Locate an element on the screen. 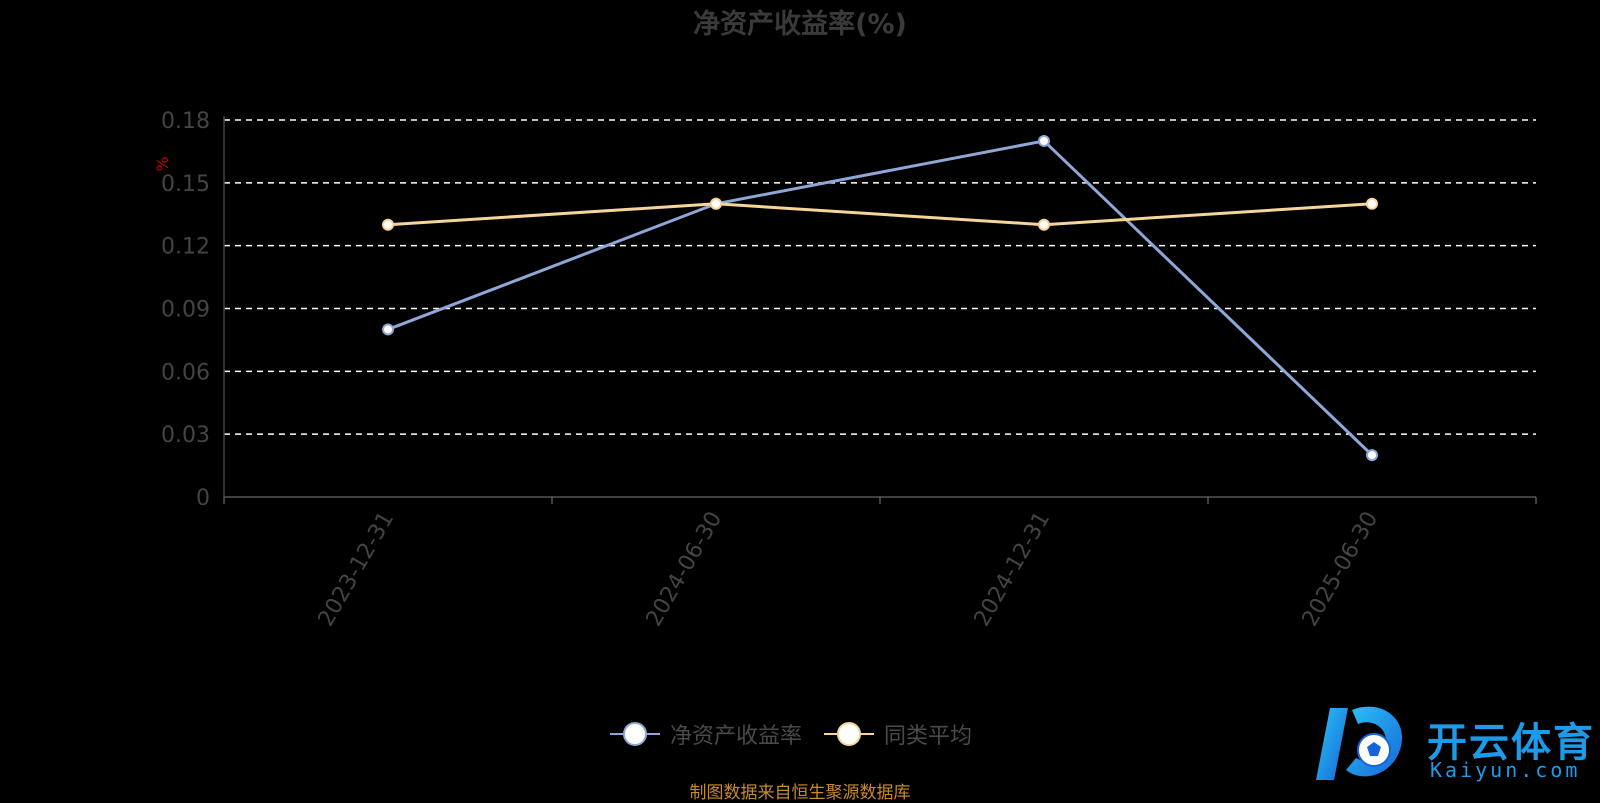  y-tick-label: 0 is located at coordinates (203, 498).